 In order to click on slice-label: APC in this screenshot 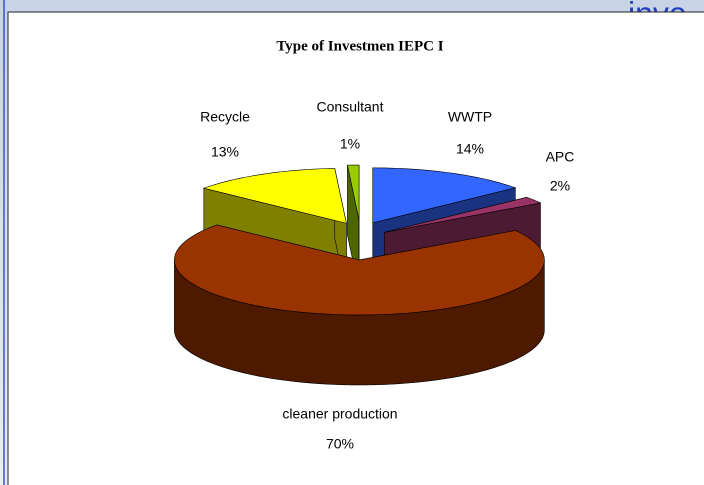, I will do `click(560, 157)`.